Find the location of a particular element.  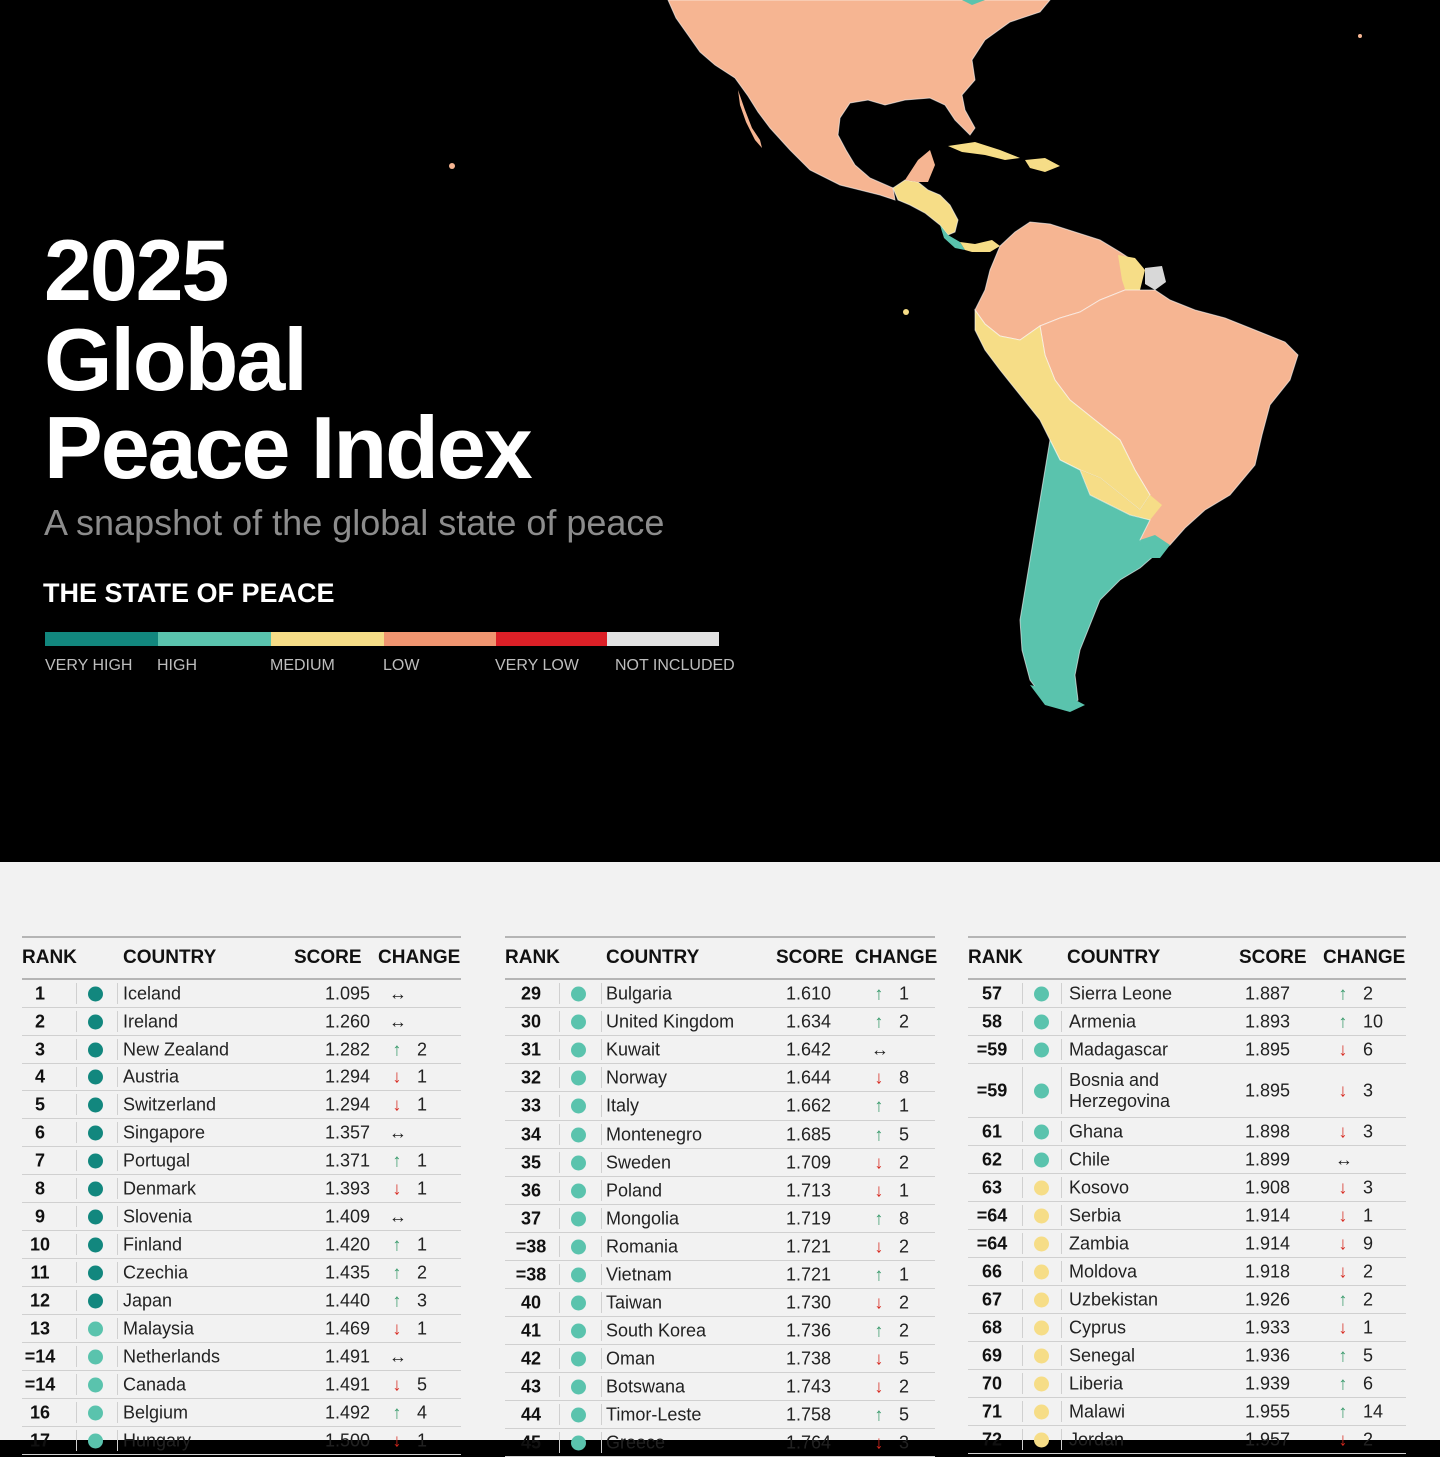

table-row: 43 Botswana 1.743 ↓ 2 is located at coordinates (720, 1387).